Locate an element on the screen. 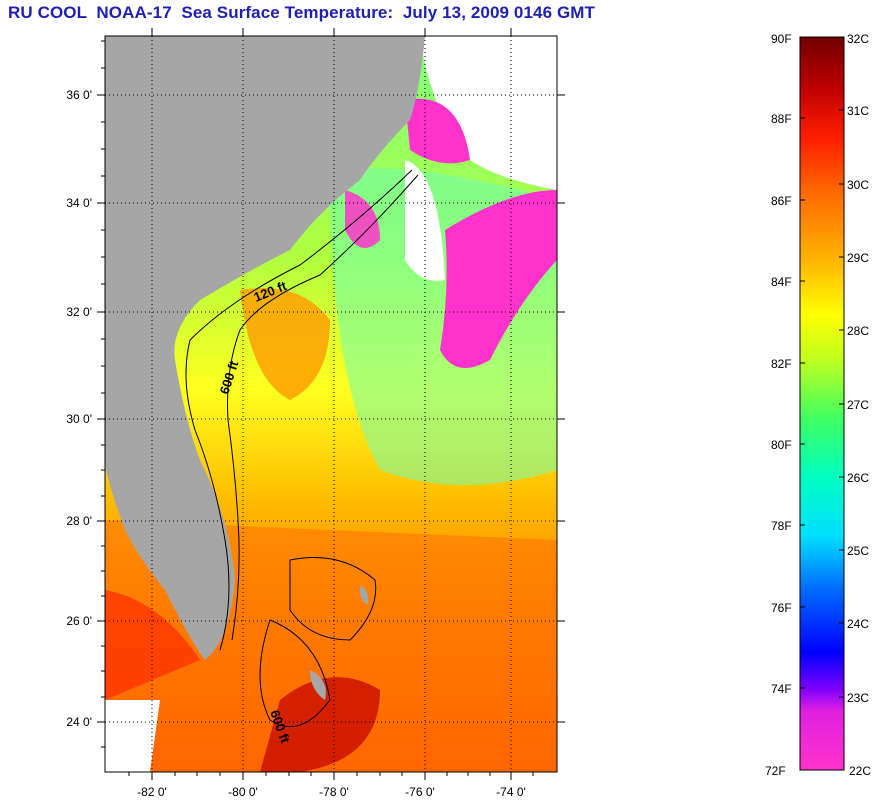  lon-label: -74 0' is located at coordinates (511, 792).